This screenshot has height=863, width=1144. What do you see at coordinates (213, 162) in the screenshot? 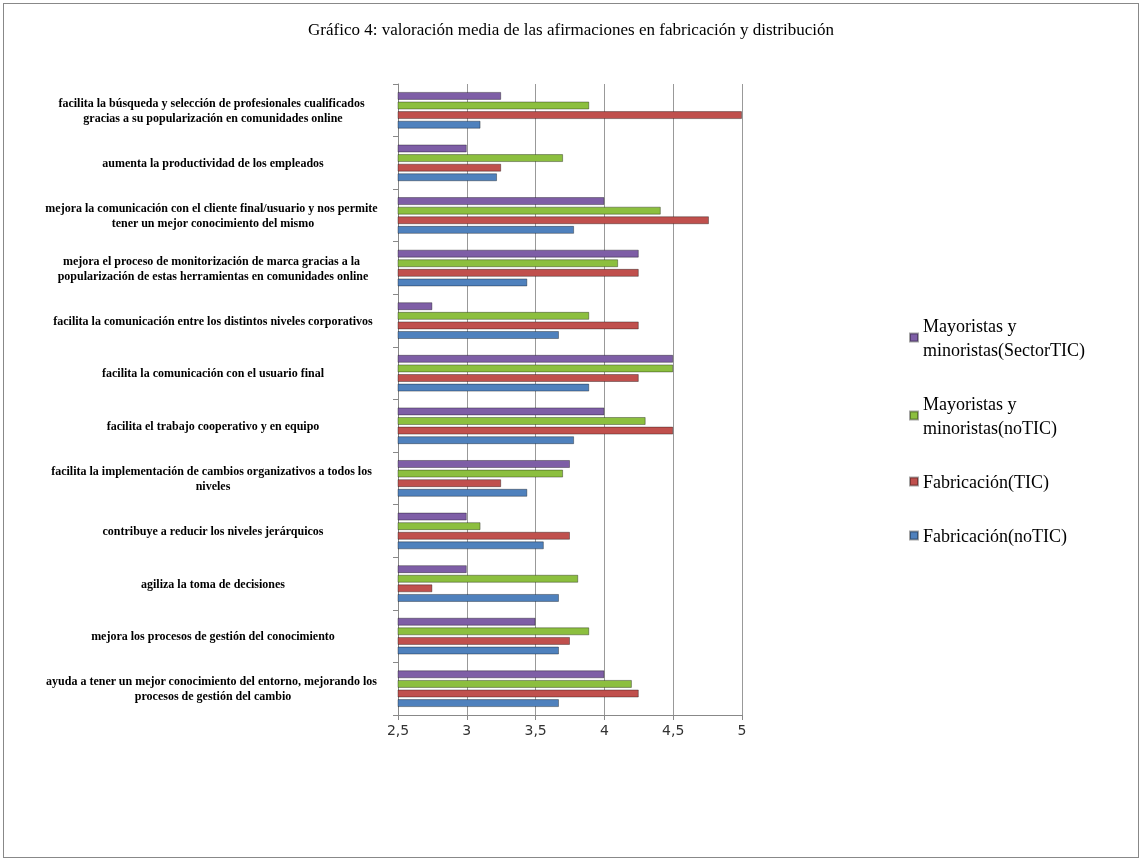
I see `y-tick-label: aumenta la productividad de los empleados` at bounding box center [213, 162].